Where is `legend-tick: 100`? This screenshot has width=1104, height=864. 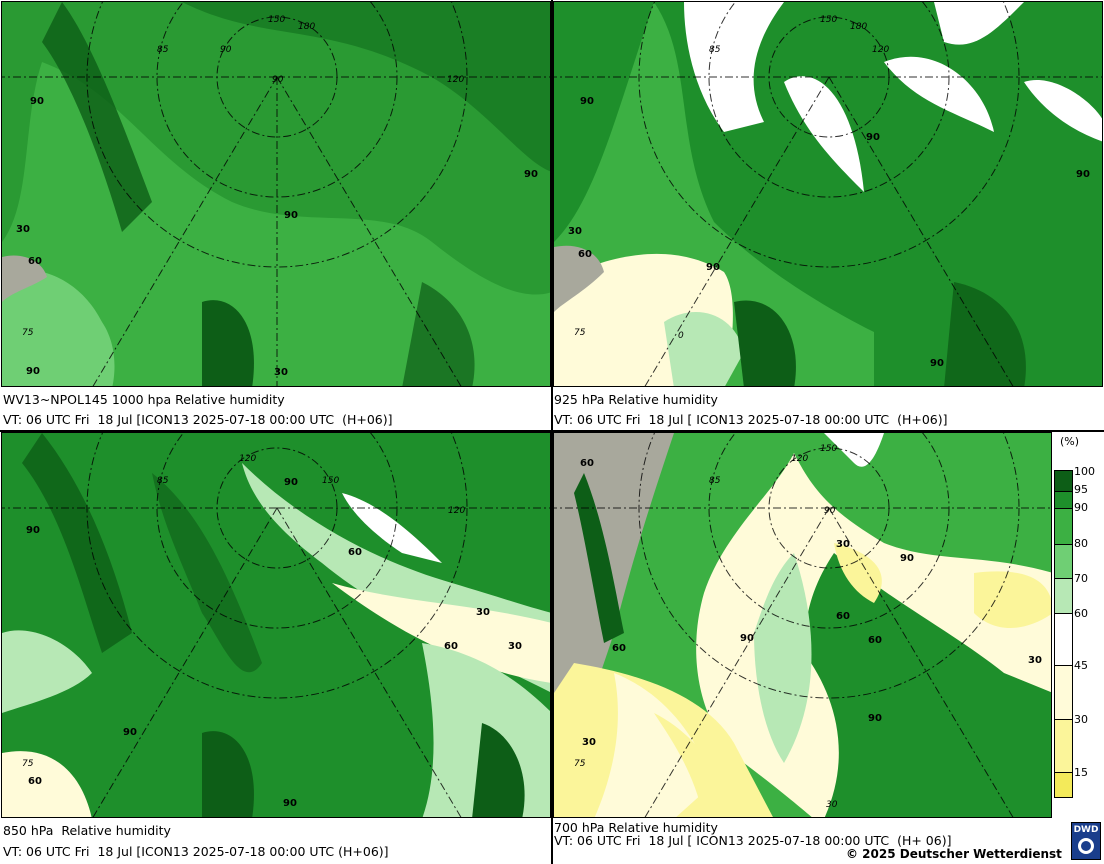
legend-tick: 100 is located at coordinates (1084, 471).